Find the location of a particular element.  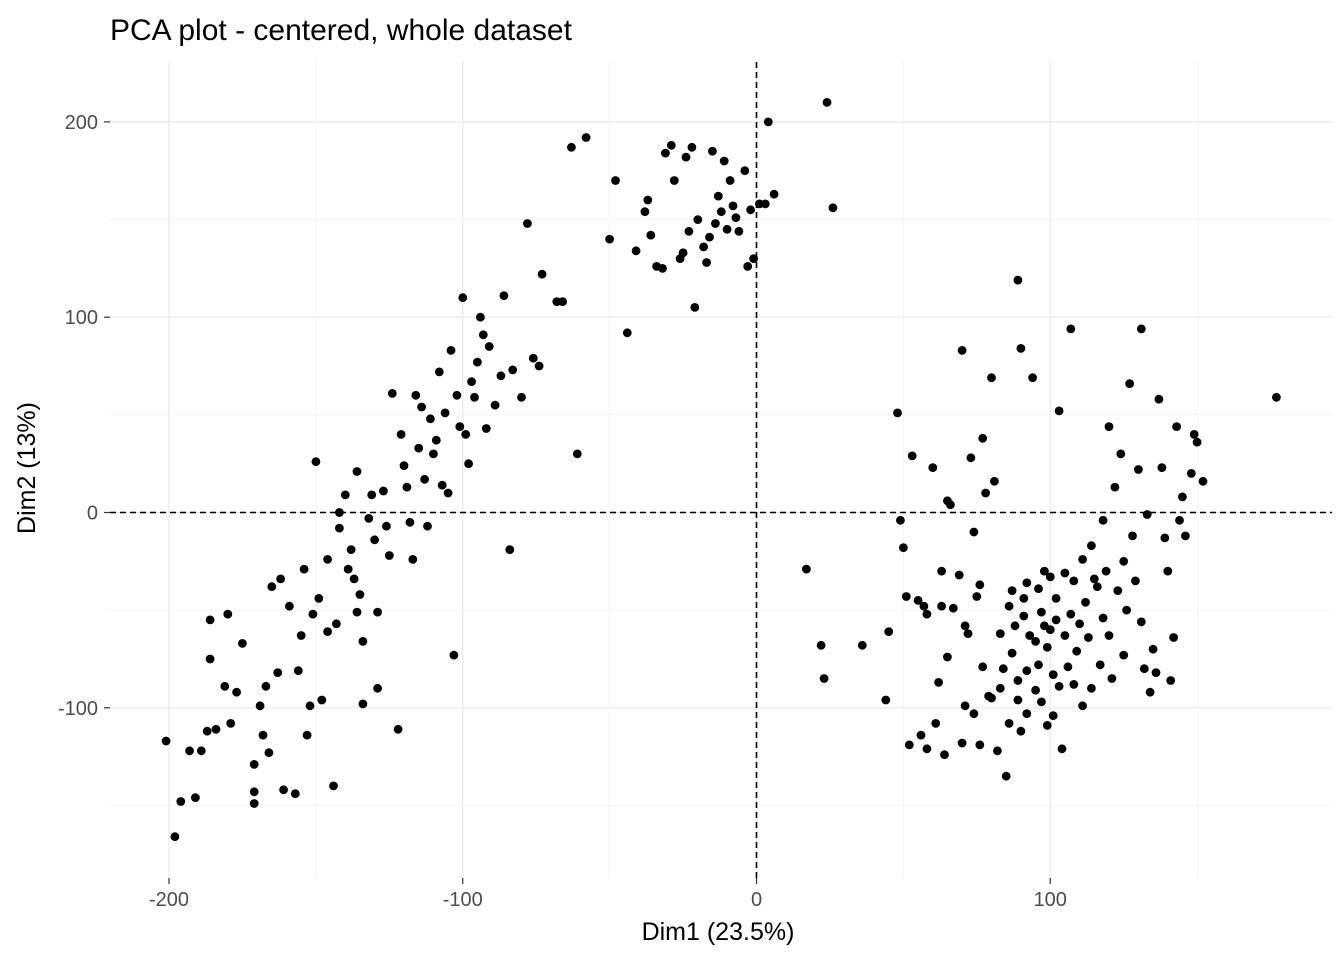

y-axis-ticks: -100 0 100 200 is located at coordinates (84, 416).